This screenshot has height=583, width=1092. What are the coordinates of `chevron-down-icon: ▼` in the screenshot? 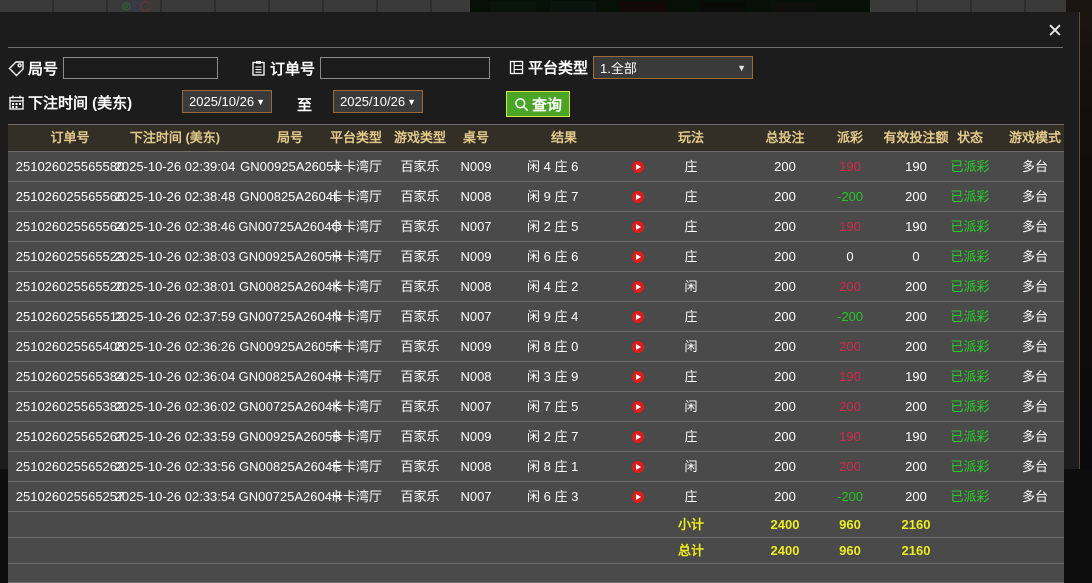 It's located at (411, 101).